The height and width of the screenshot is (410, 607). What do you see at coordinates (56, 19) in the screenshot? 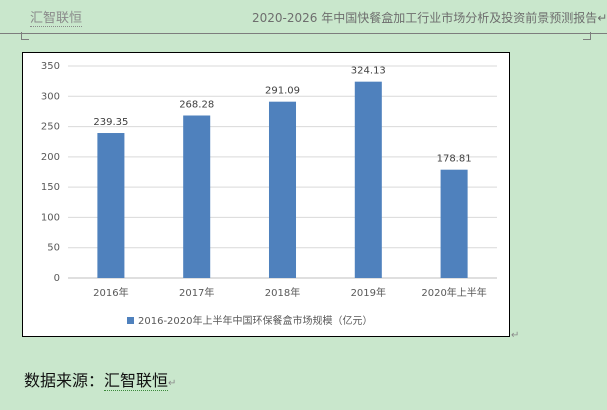
I see `header-org-name: 汇智联恒` at bounding box center [56, 19].